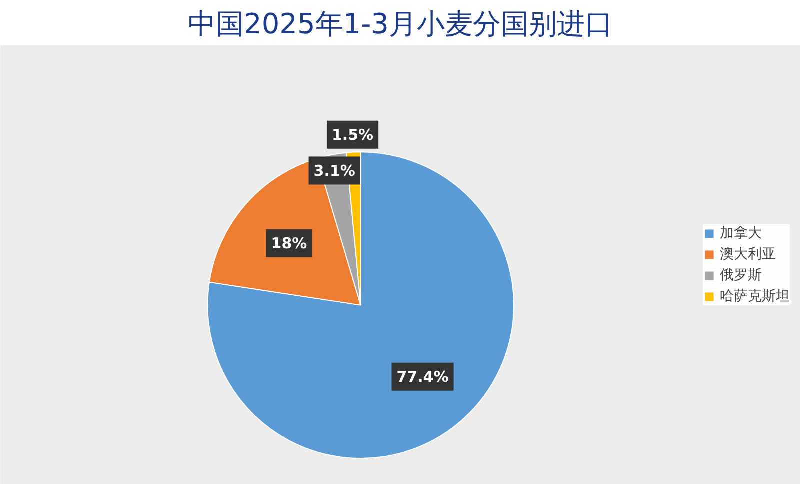  Describe the element at coordinates (741, 275) in the screenshot. I see `legend-label: 俄罗斯` at that location.